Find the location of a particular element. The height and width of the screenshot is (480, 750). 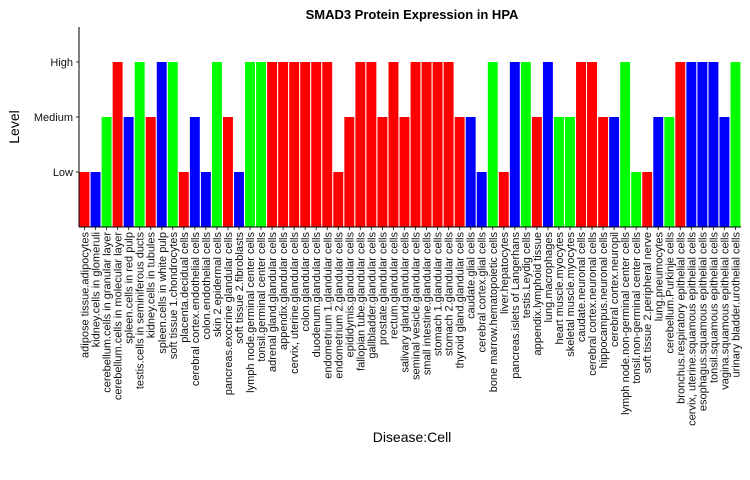

x-tick-label: spleen.cells in red pulp is located at coordinates (130, 288).